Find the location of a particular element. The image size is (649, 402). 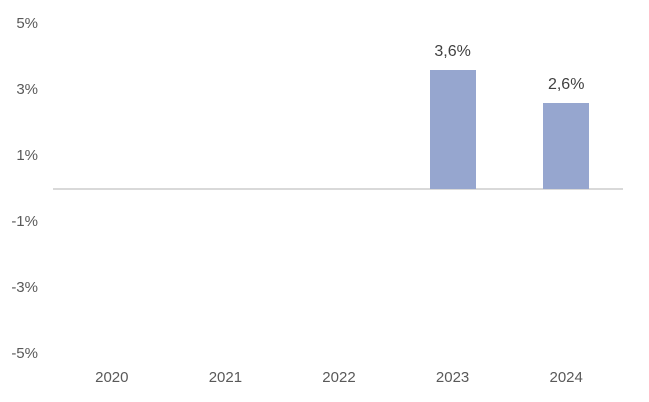

y-tick-label: -3% is located at coordinates (24, 287).